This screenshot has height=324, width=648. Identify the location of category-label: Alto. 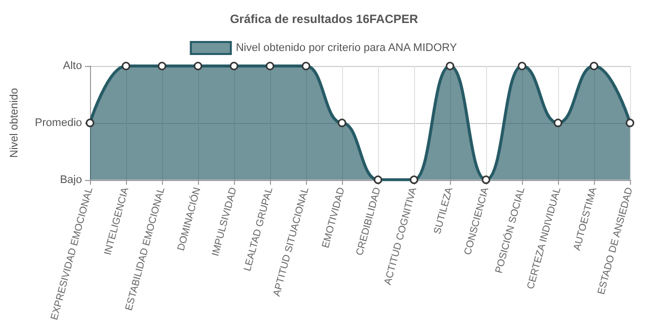
(72, 66).